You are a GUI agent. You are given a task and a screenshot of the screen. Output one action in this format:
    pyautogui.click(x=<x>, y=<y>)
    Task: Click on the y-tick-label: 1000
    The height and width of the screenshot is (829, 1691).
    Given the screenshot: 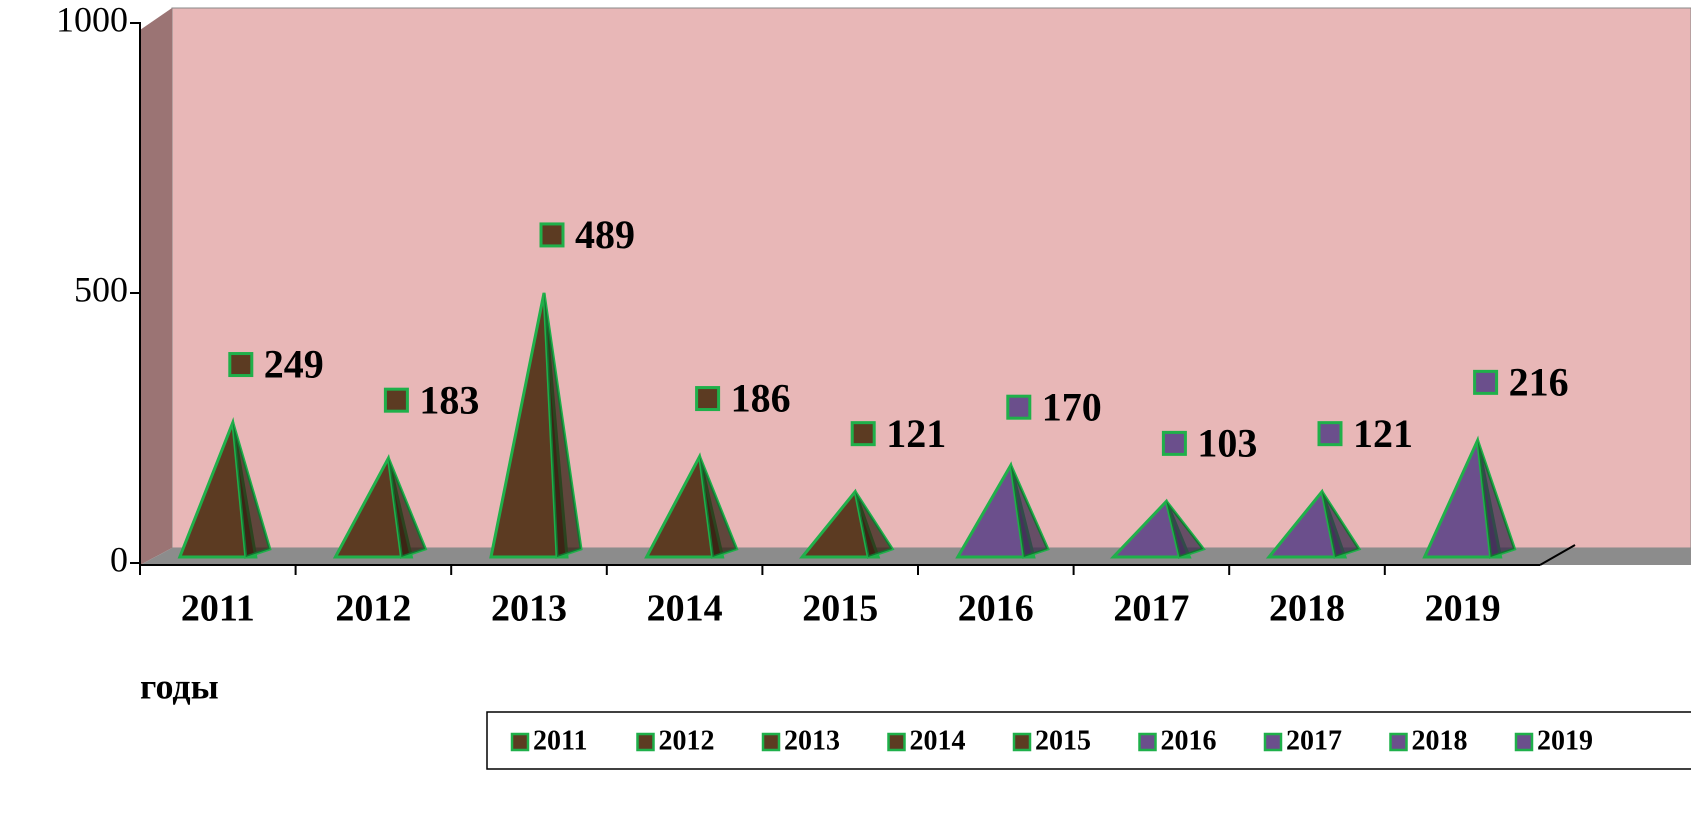 What is the action you would take?
    pyautogui.click(x=92, y=19)
    